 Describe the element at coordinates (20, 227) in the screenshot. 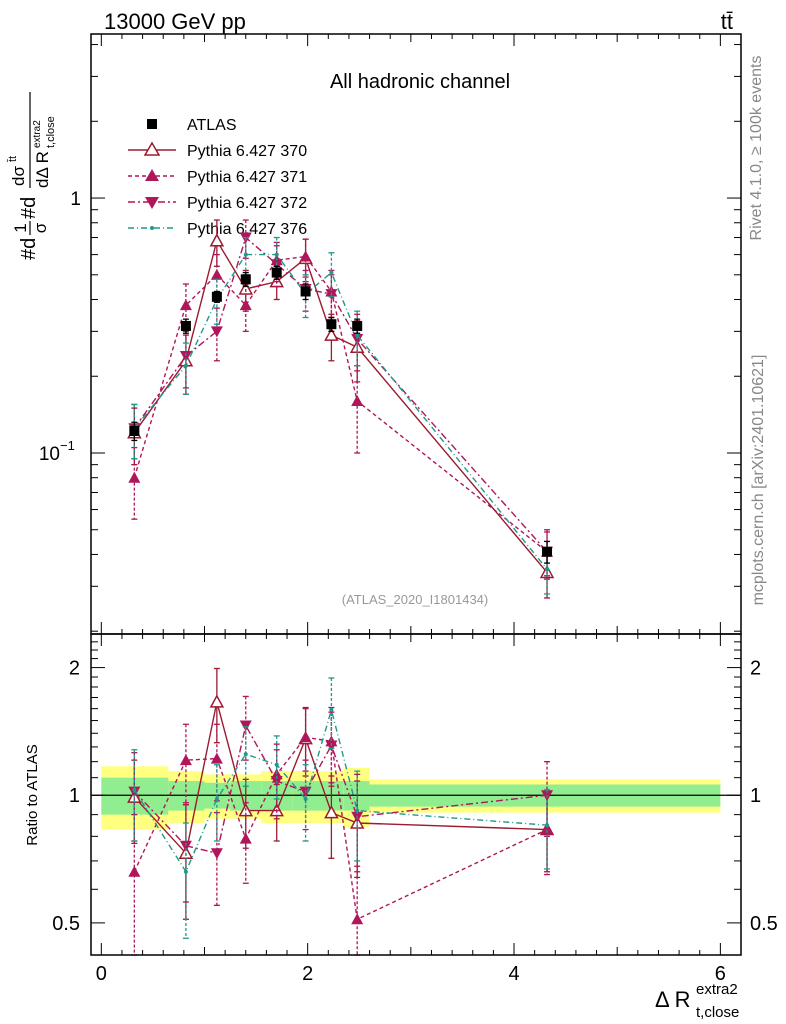

I see `ylabel-frac1-num: 1` at that location.